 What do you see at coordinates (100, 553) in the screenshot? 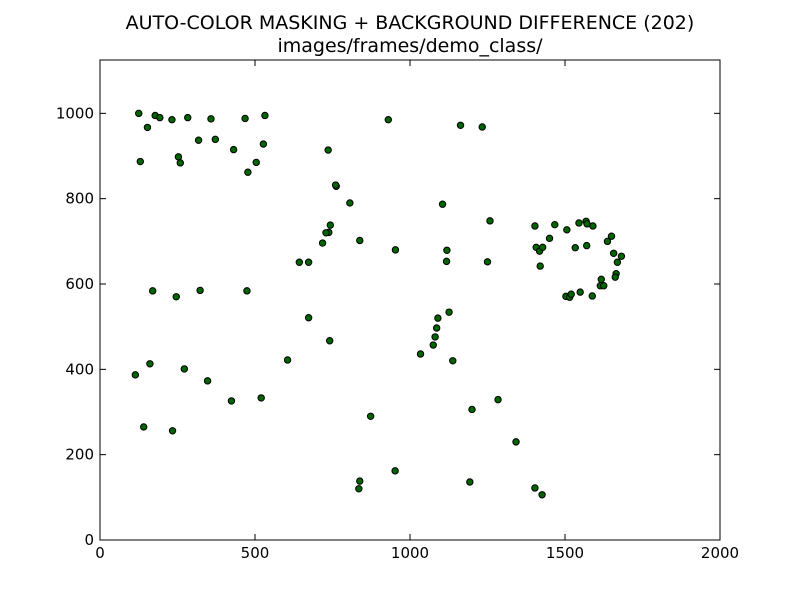
I see `x-tick-label: 0` at bounding box center [100, 553].